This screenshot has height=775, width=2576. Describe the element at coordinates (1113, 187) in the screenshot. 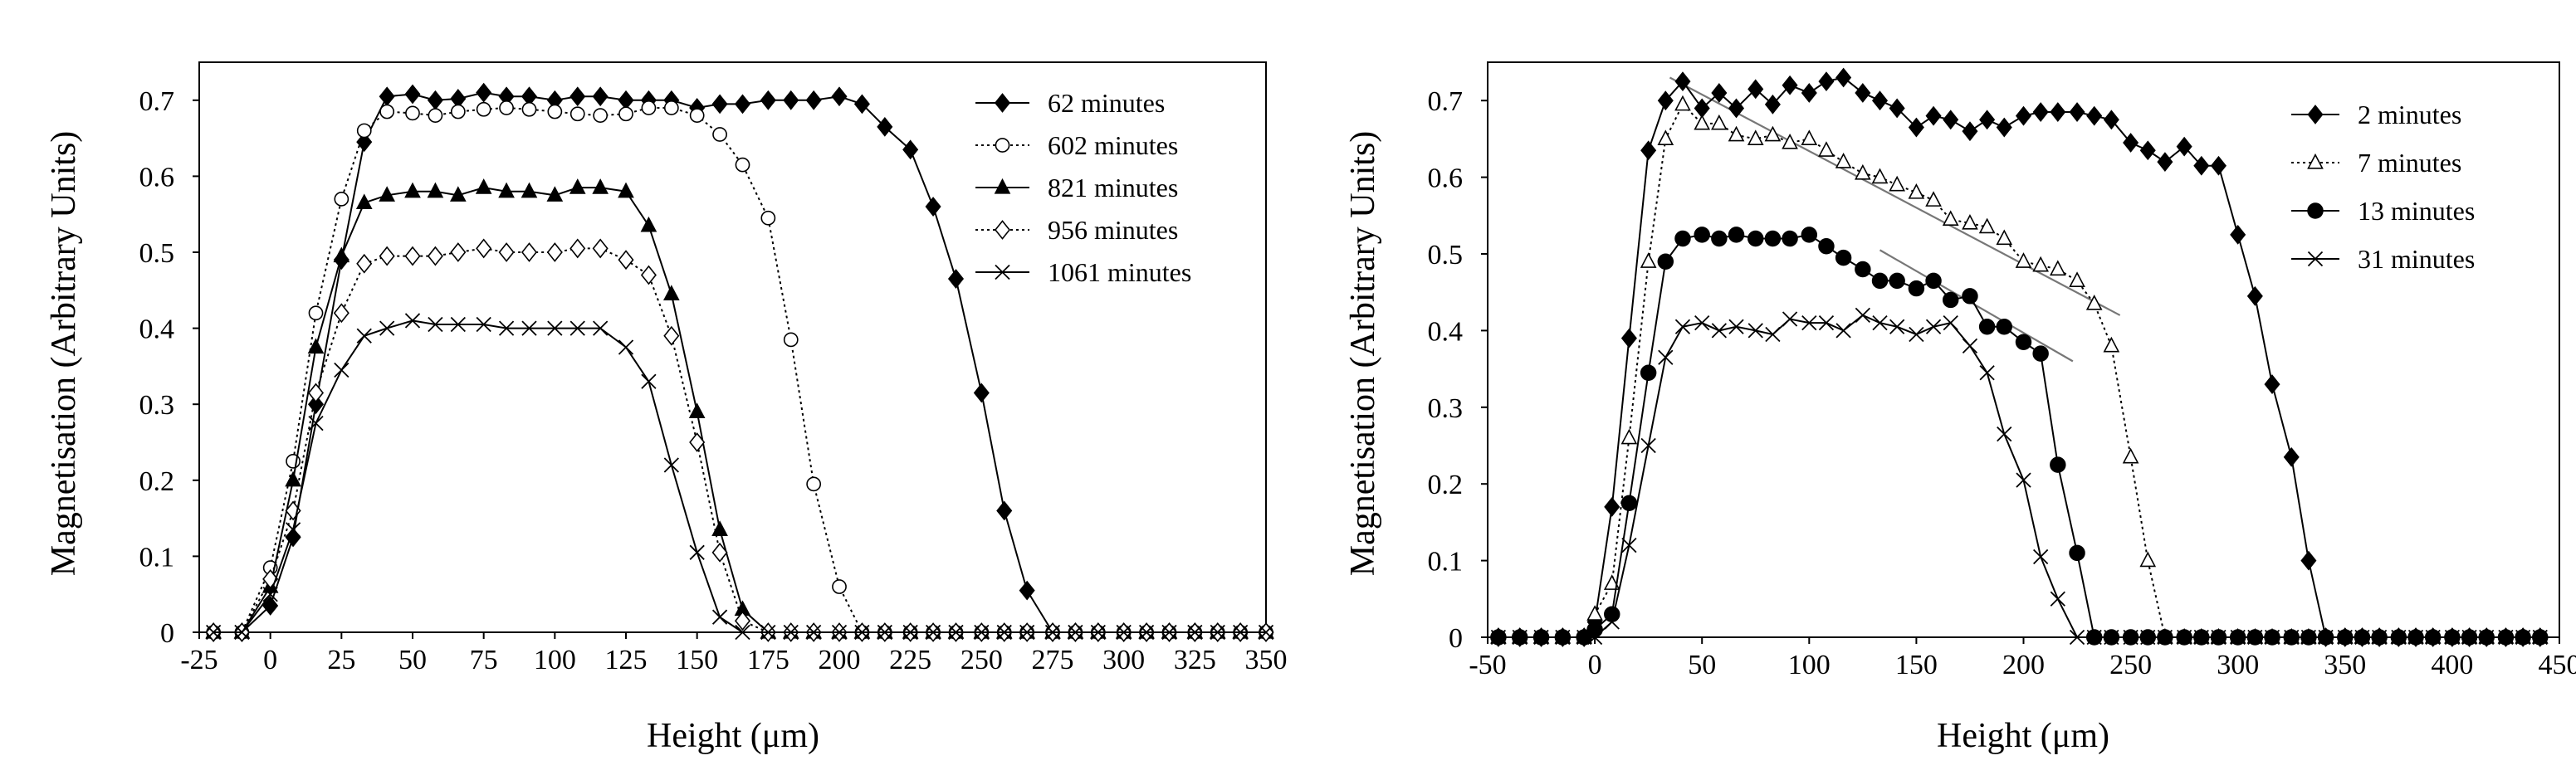

I see `legend-label: 821 minutes` at that location.